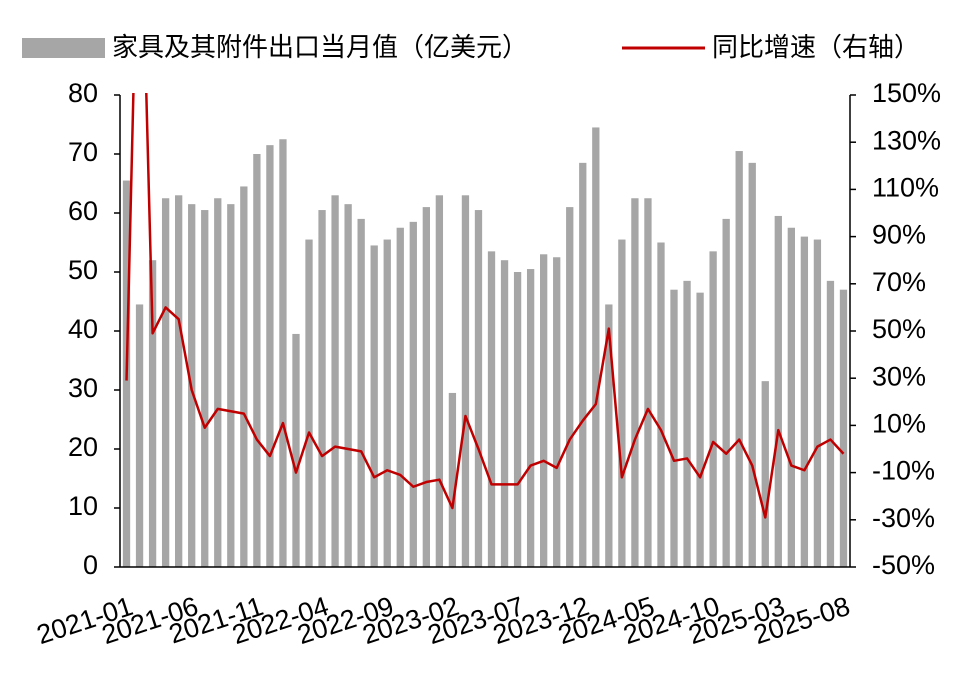  Describe the element at coordinates (320, 47) in the screenshot. I see `legend-label: 家具及其附件出口当月值（亿美元）` at that location.